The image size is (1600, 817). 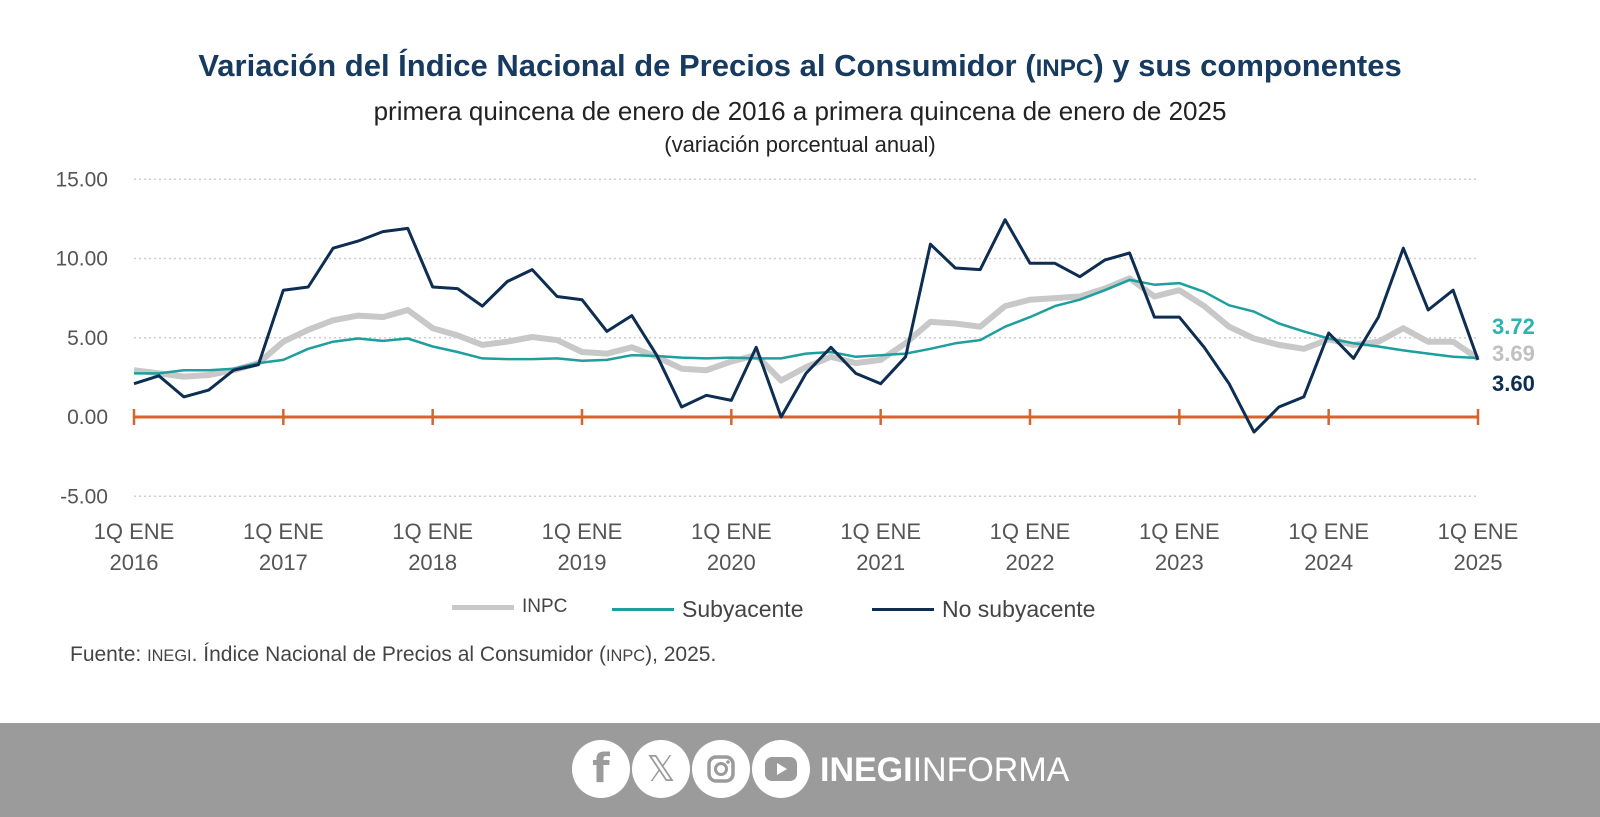 I want to click on x-tick-label: 2019, so click(x=582, y=562).